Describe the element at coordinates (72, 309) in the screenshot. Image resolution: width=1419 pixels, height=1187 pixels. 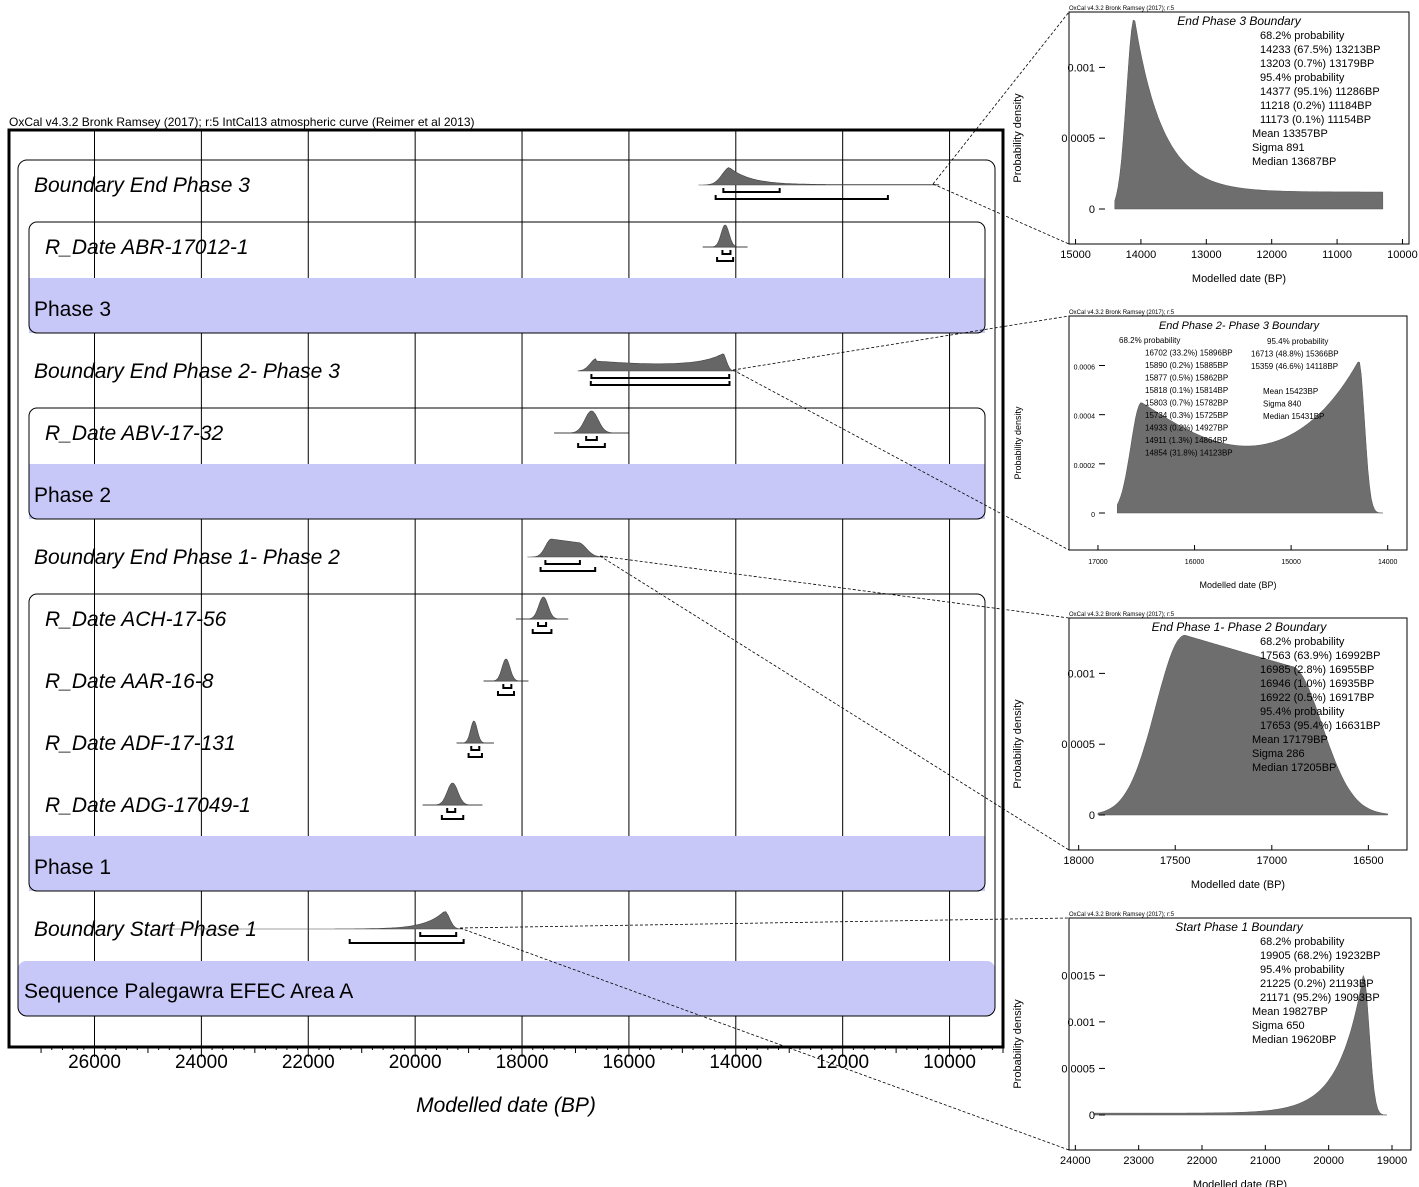
I see `row-label: Phase 3` at that location.